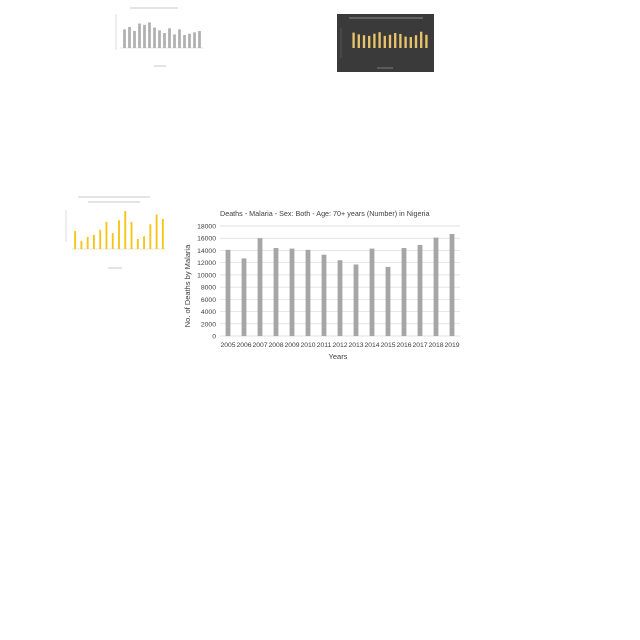  What do you see at coordinates (292, 292) in the screenshot?
I see `bar-2009` at bounding box center [292, 292].